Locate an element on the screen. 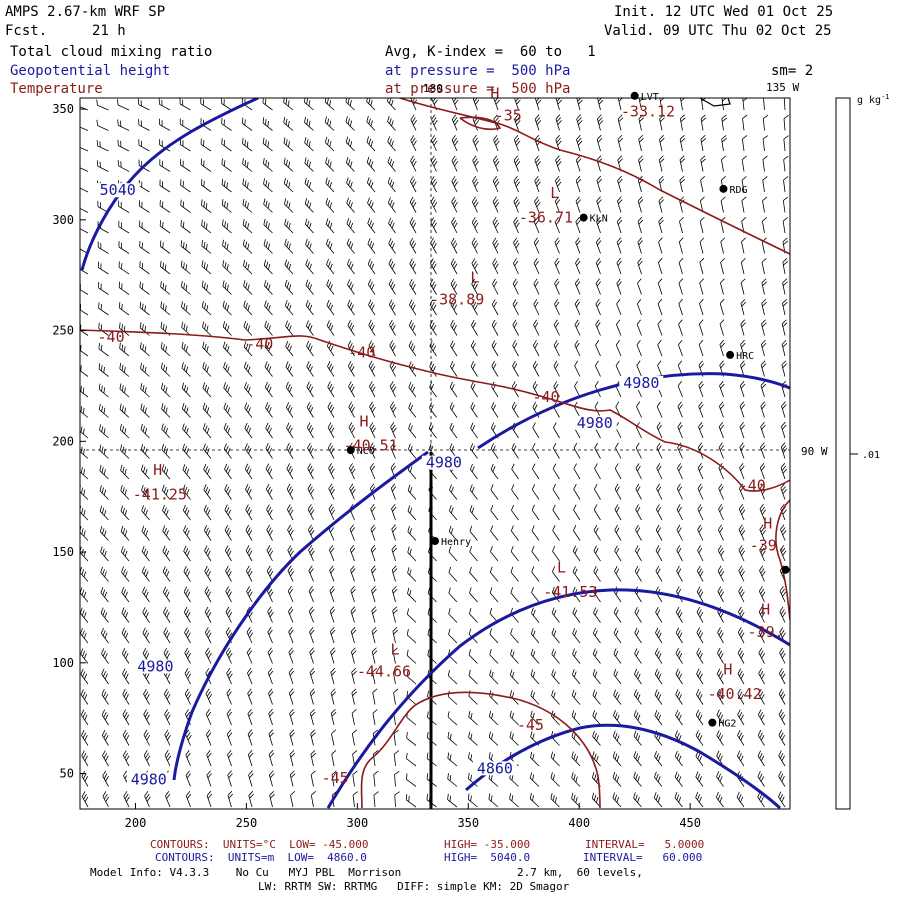 The width and height of the screenshot is (900, 900). temperature-label: H is located at coordinates (363, 421).